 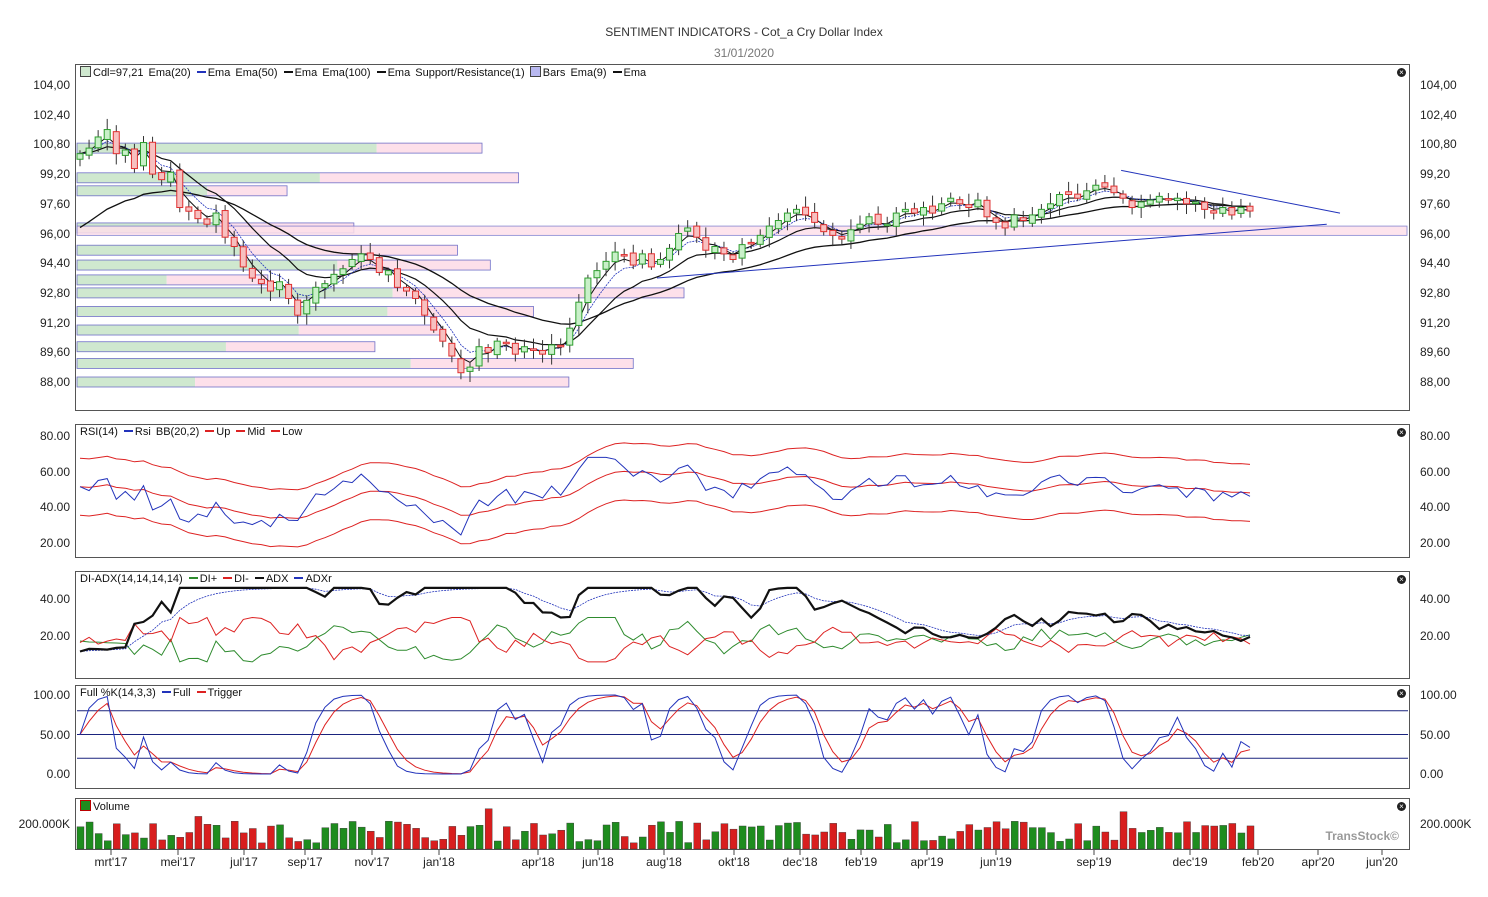 What do you see at coordinates (535, 71) in the screenshot?
I see `bars-swatch-icon` at bounding box center [535, 71].